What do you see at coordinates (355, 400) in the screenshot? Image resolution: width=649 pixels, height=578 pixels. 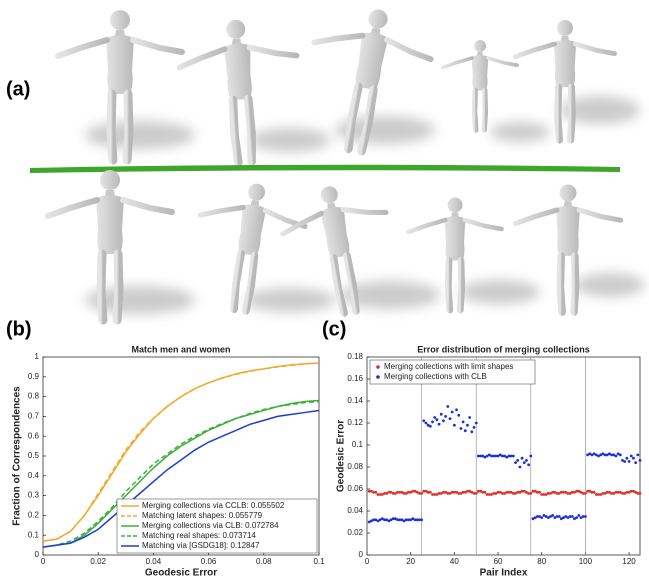 I see `y-tick-label: 0.14` at bounding box center [355, 400].